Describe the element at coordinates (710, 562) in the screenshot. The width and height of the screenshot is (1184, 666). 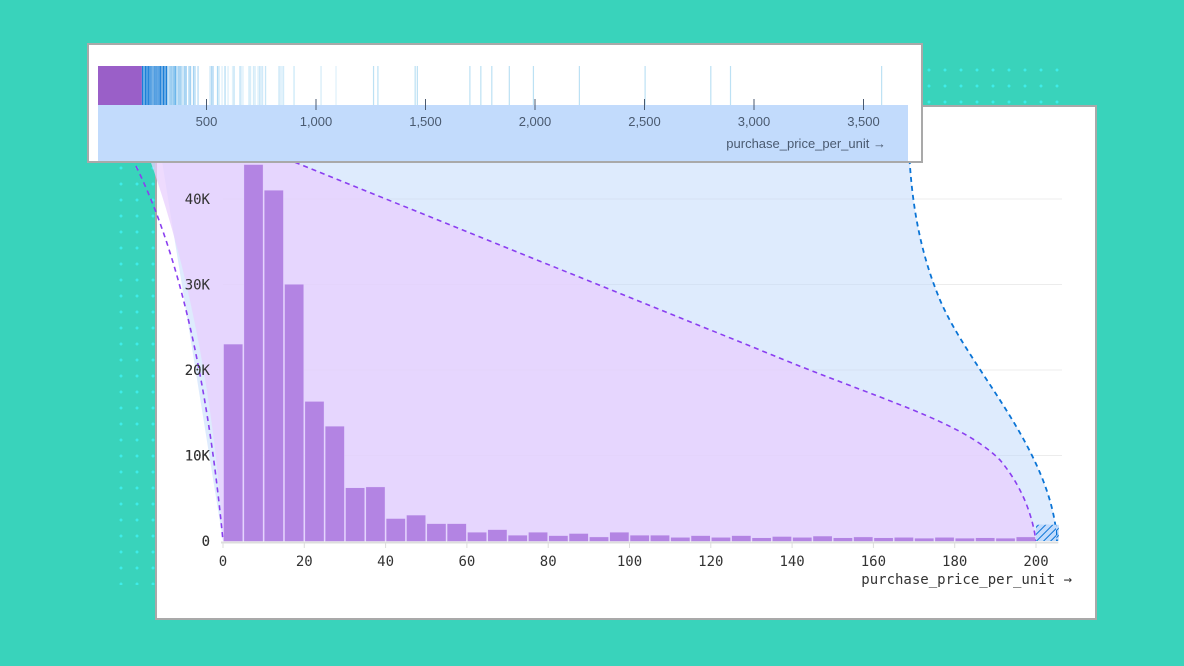
I see `x-tick-label: 120` at that location.